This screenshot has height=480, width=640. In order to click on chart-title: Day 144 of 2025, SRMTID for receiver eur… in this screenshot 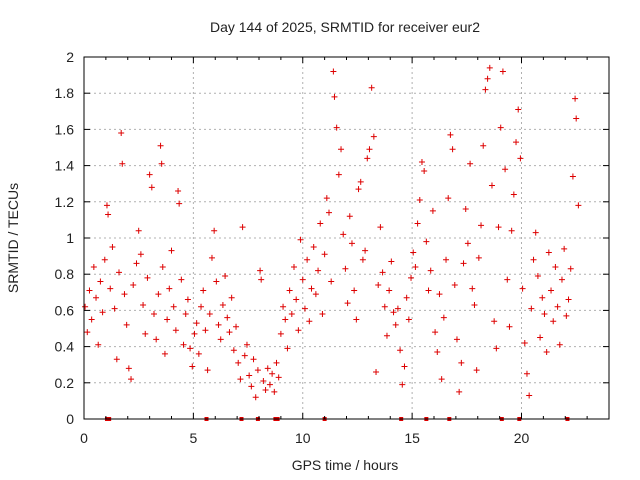, I will do `click(345, 27)`.